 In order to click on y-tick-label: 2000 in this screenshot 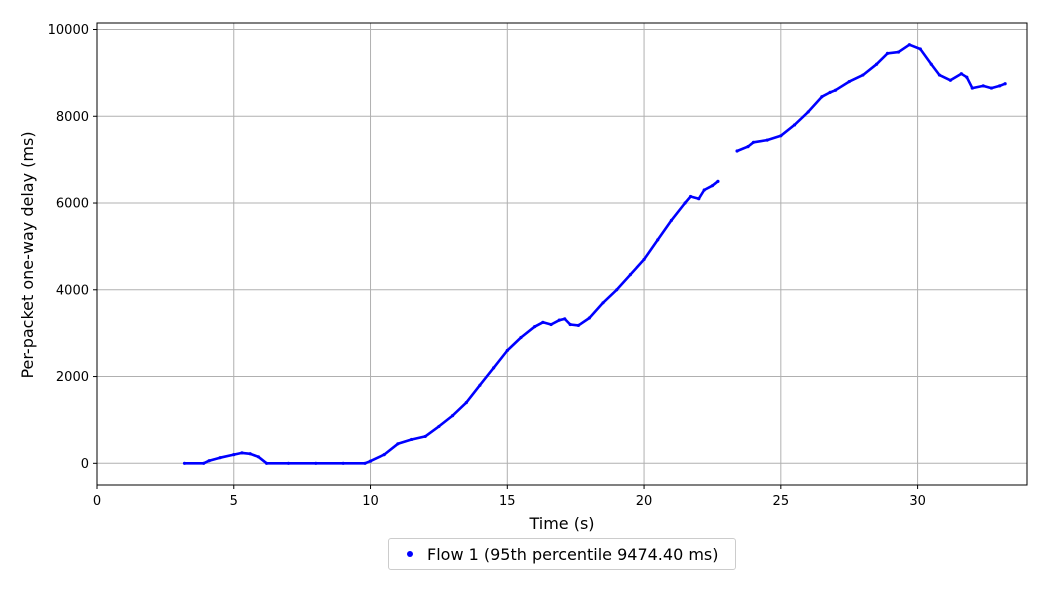, I will do `click(72, 377)`.